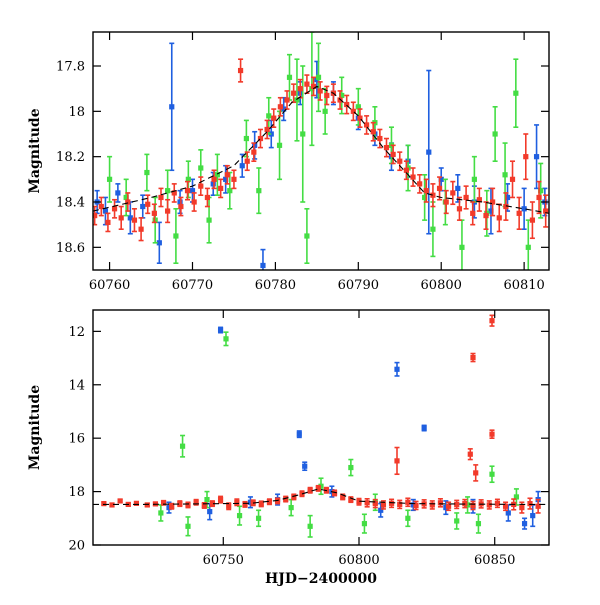  What do you see at coordinates (76, 439) in the screenshot?
I see `y-tick-label: 16` at bounding box center [76, 439].